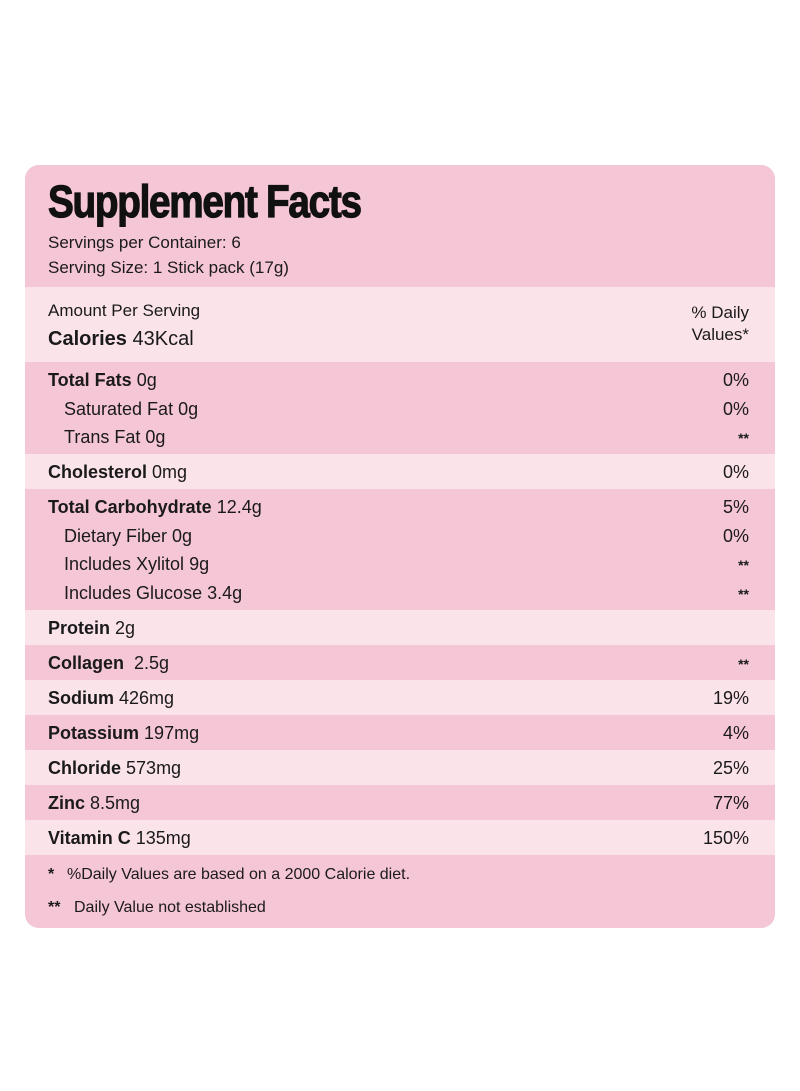 This screenshot has height=1091, width=800. Describe the element at coordinates (90, 380) in the screenshot. I see `nutrient-name: Total Fats` at that location.